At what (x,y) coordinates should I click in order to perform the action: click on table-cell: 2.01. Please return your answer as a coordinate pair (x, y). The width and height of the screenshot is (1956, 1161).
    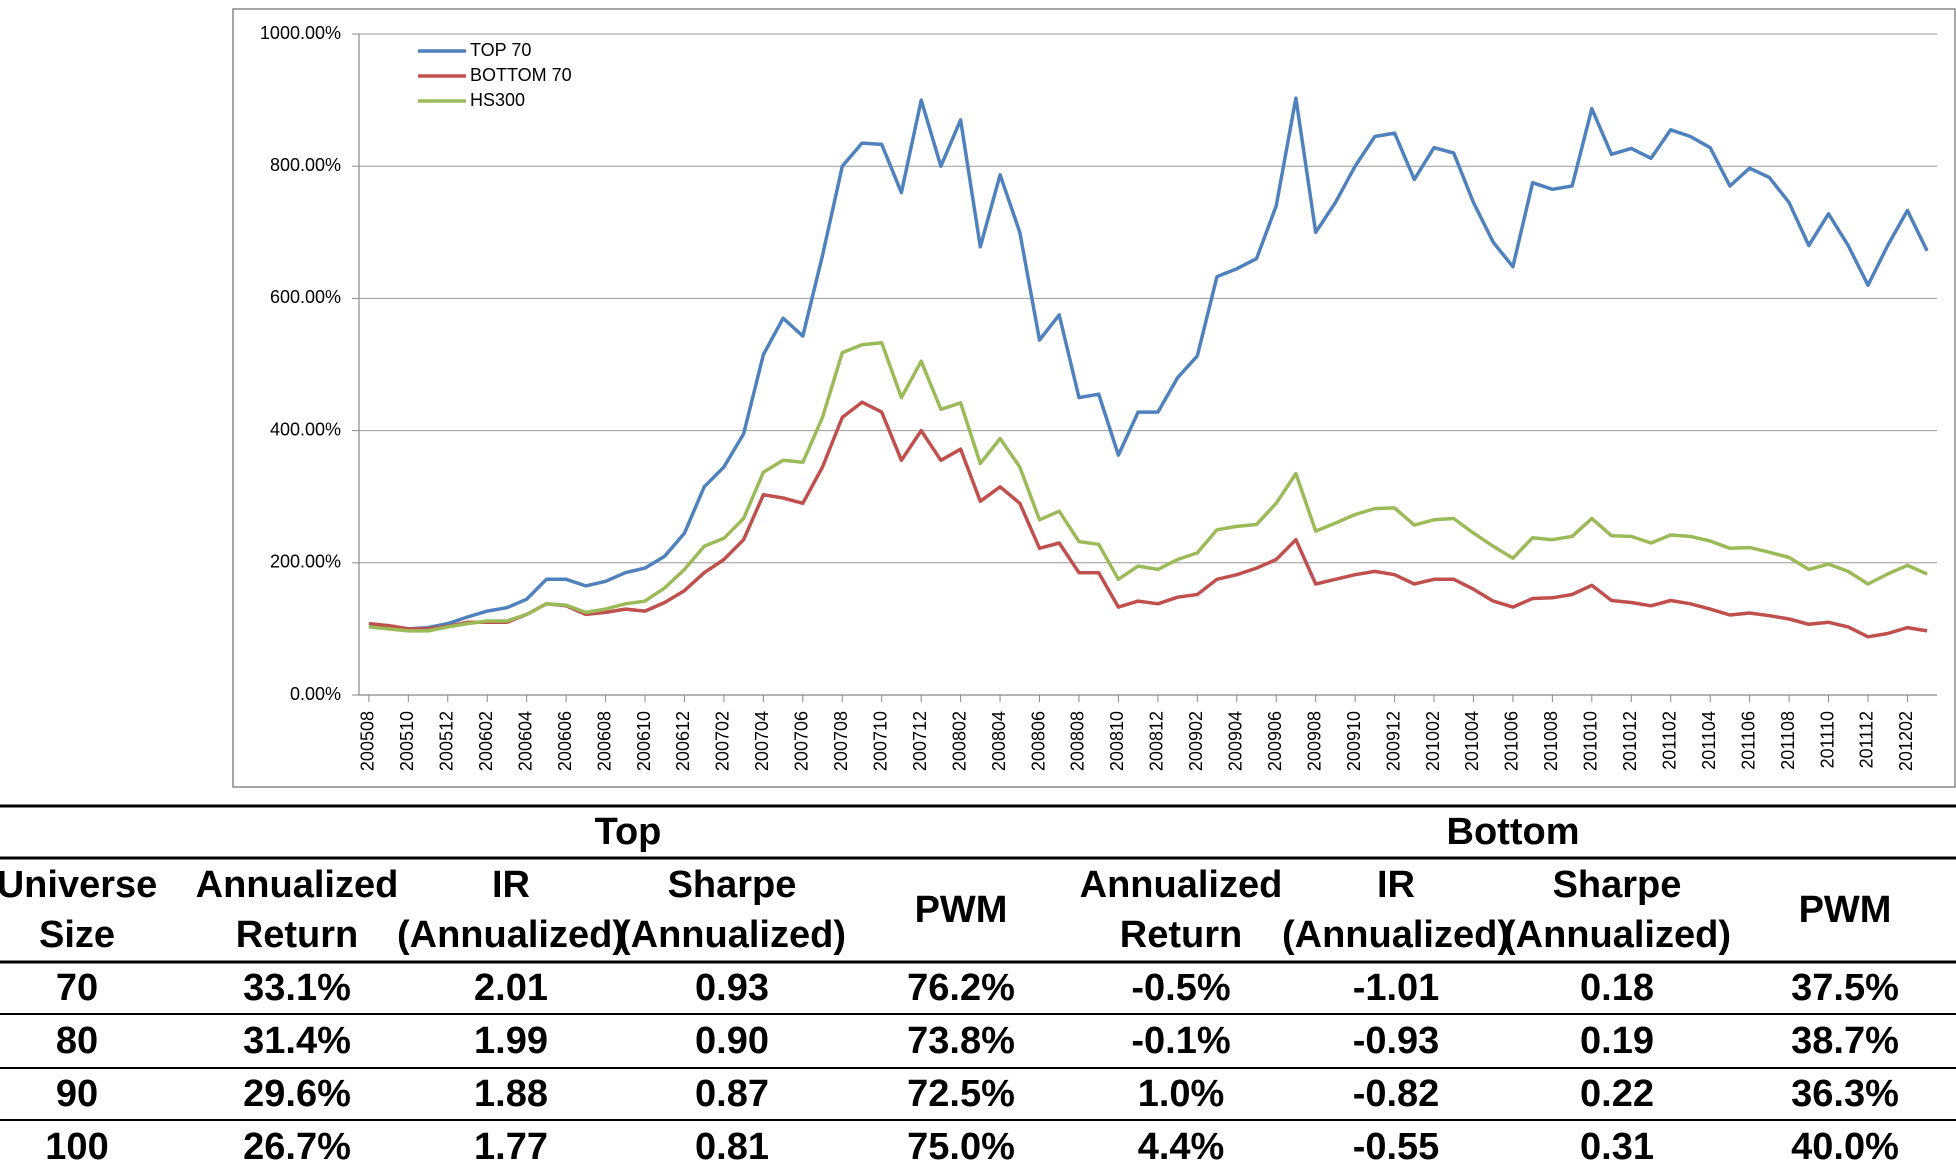
    Looking at the image, I should click on (511, 988).